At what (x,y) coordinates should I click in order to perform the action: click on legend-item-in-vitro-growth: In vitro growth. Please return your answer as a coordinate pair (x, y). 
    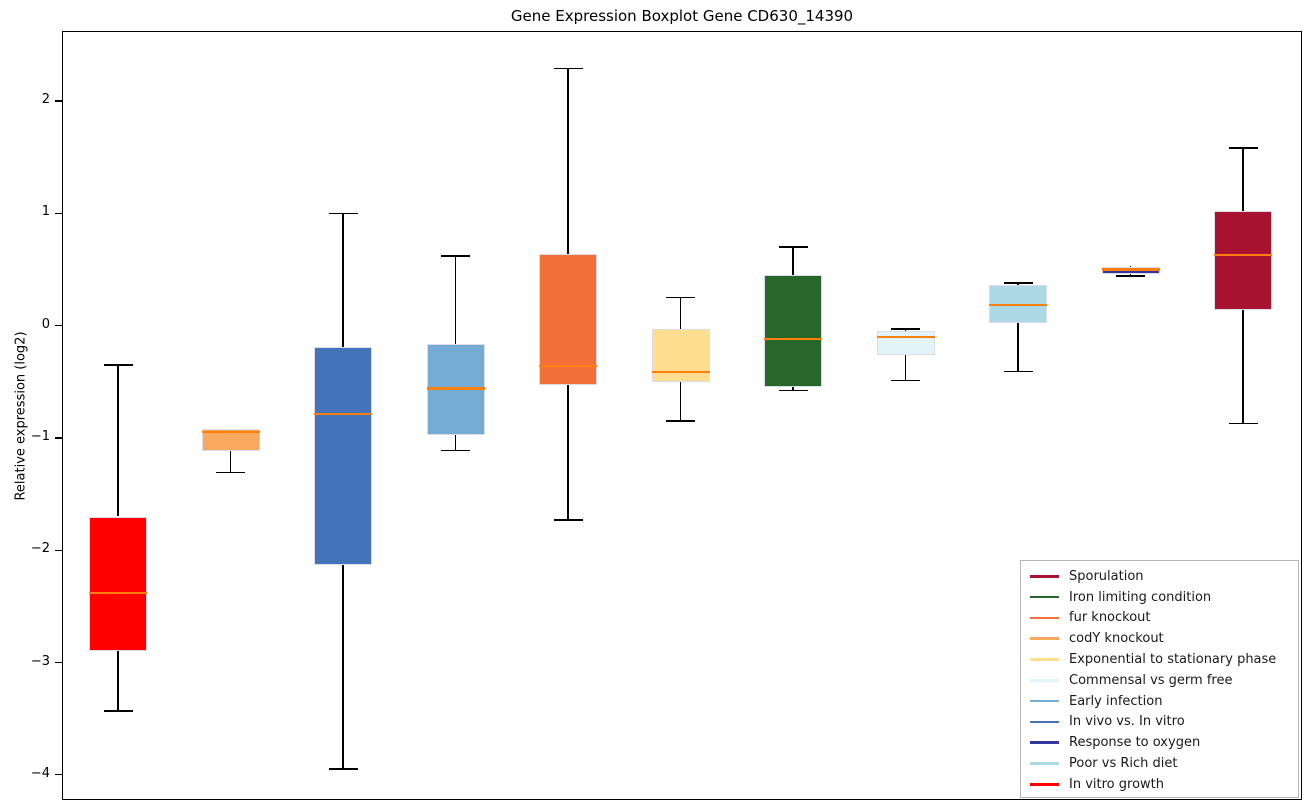
    Looking at the image, I should click on (1159, 784).